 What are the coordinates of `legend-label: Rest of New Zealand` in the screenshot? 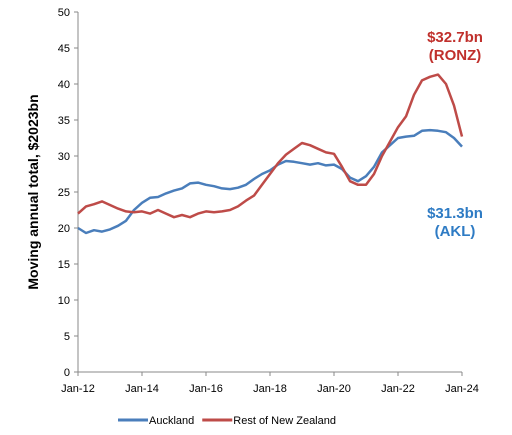 It's located at (284, 421).